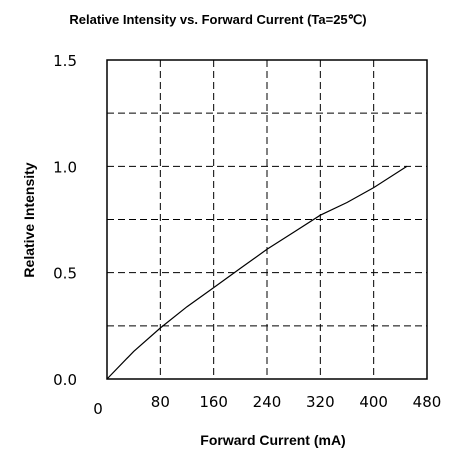  What do you see at coordinates (65, 167) in the screenshot?
I see `y-tick-label: 1.0` at bounding box center [65, 167].